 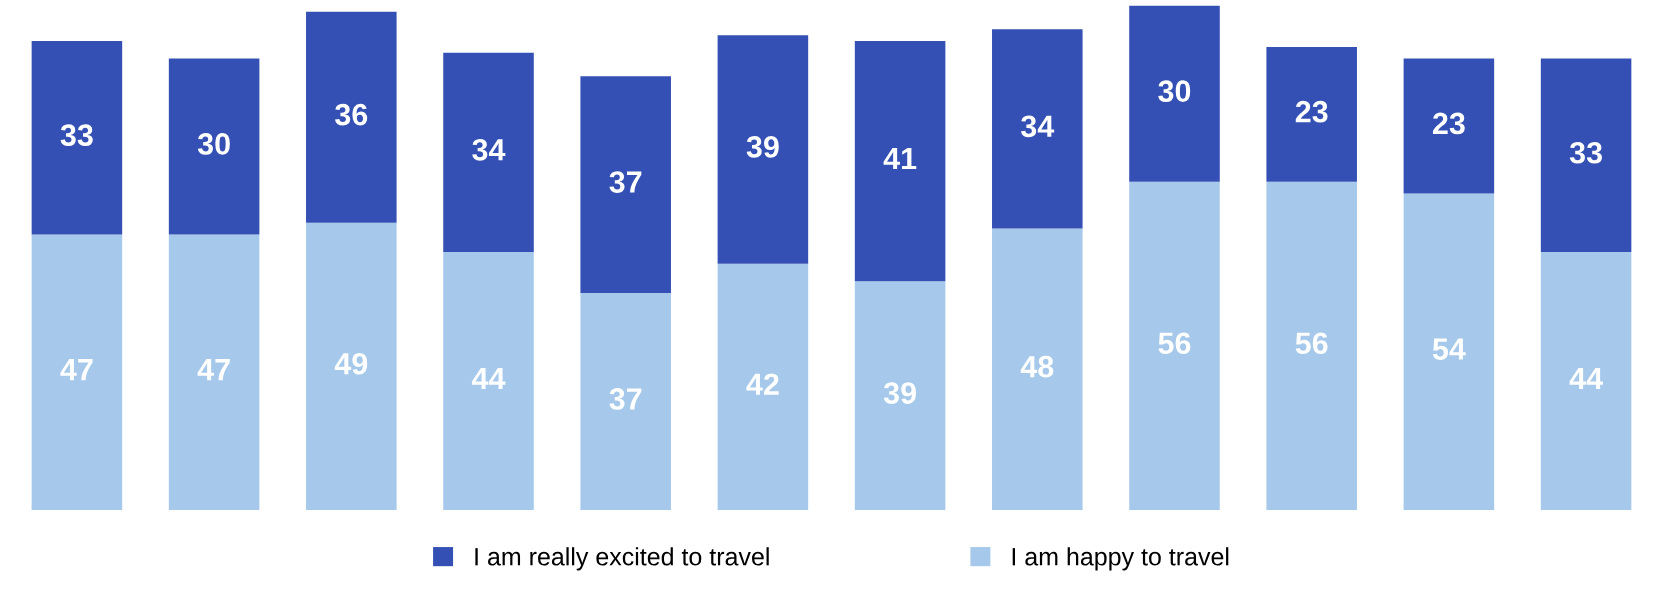 I want to click on data-label: 42, so click(x=762, y=384).